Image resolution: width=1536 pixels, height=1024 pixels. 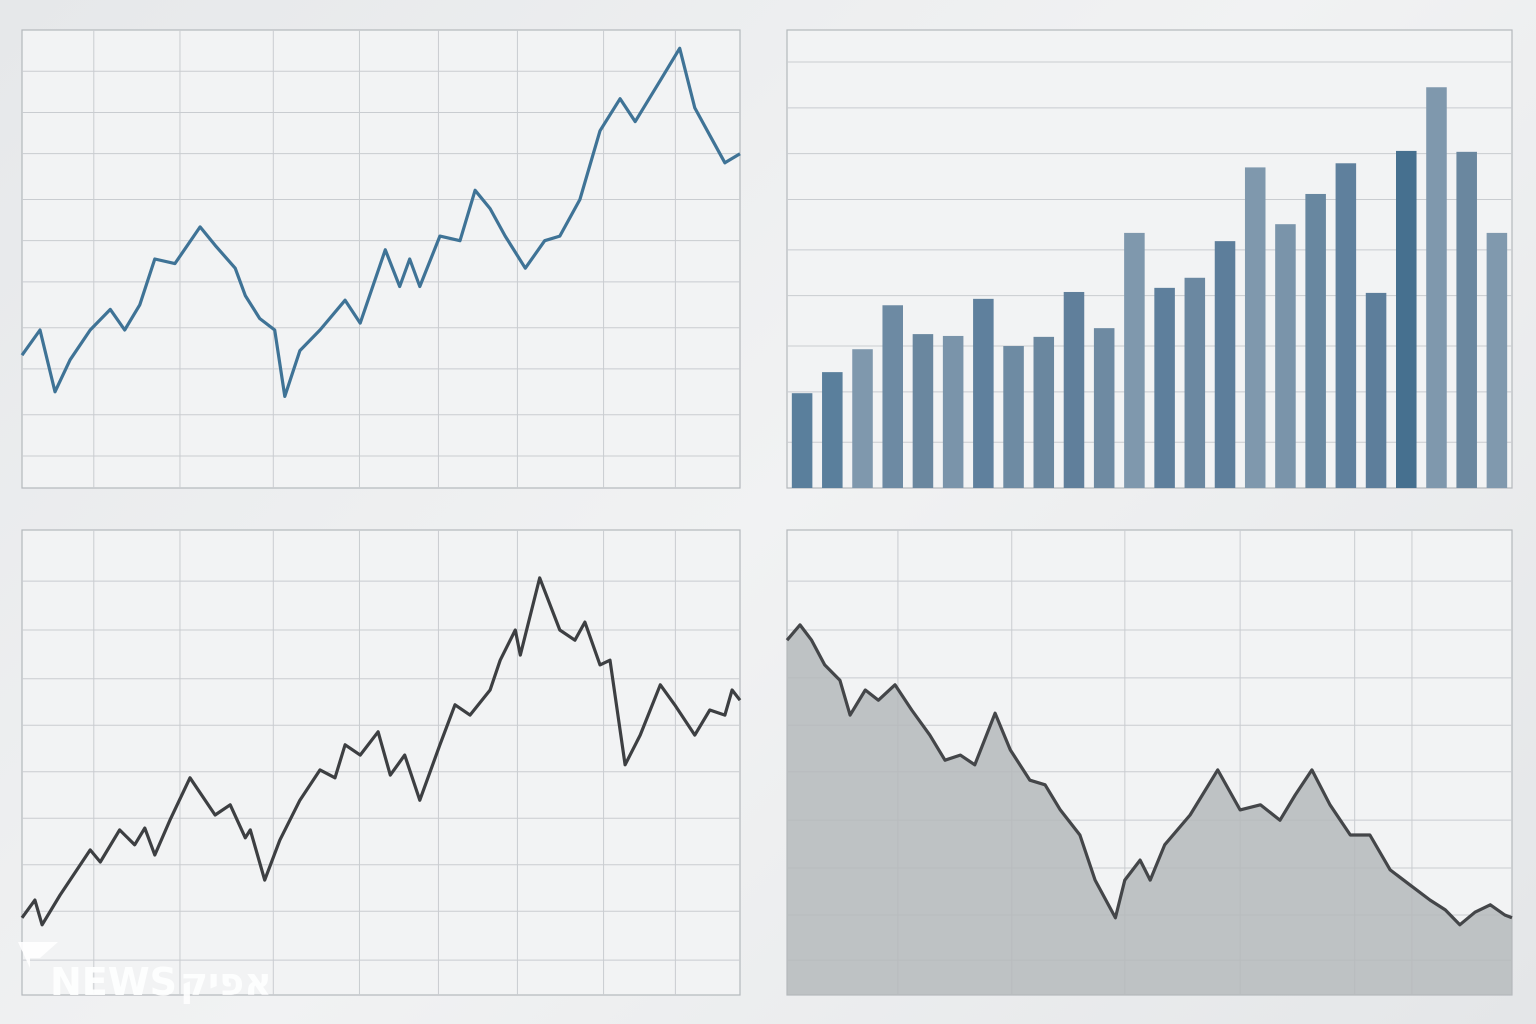 What do you see at coordinates (1149, 775) in the screenshot?
I see `area-line` at bounding box center [1149, 775].